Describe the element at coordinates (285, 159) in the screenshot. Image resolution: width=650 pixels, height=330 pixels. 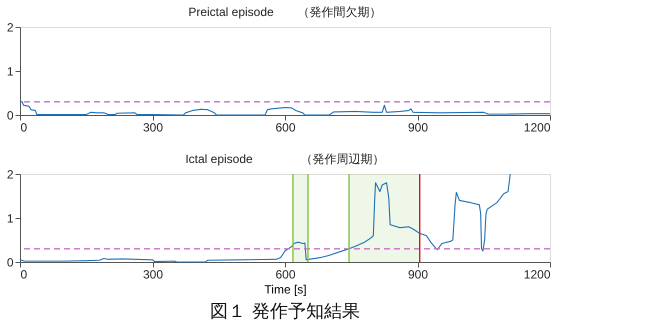
I see `chart-title: Ictal episode （発作周辺期）` at that location.